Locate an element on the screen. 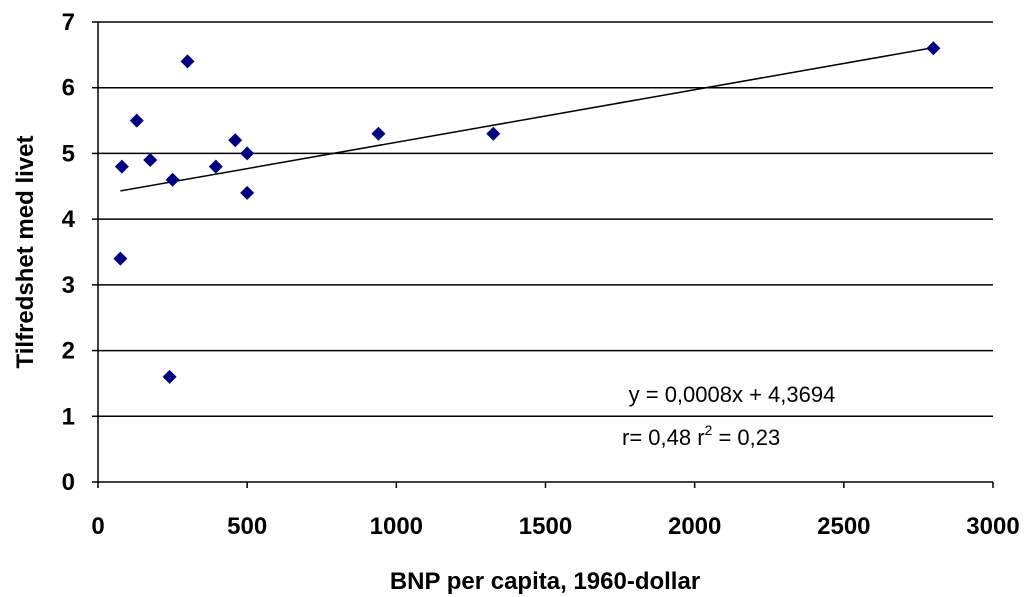  x-tick-label: 3000 is located at coordinates (992, 526).